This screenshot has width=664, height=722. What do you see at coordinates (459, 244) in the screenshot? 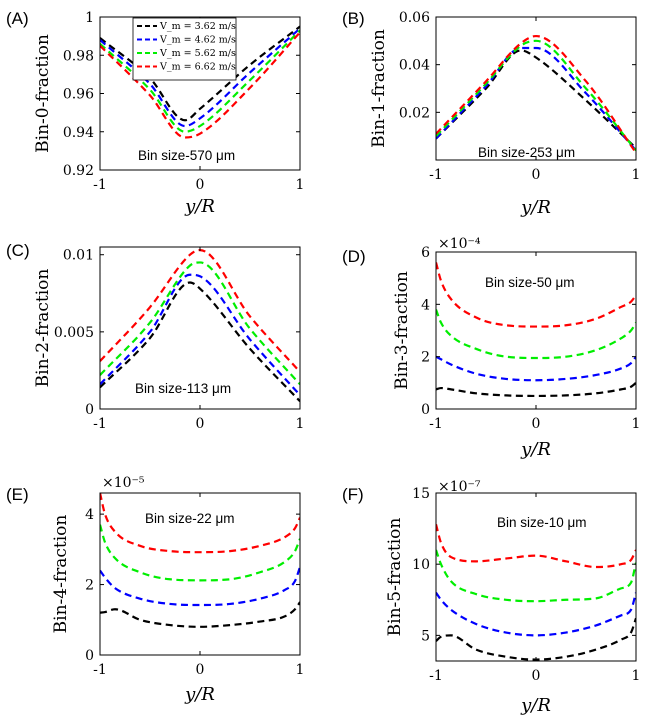
I see `axis-multiplier: ×10⁻⁴` at bounding box center [459, 244].